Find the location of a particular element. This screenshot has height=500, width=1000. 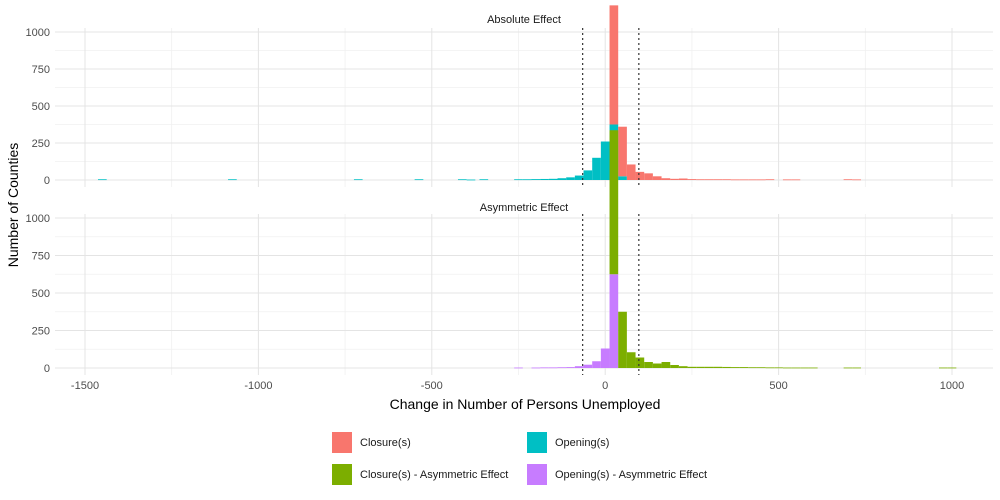

legend-label: Opening(s) is located at coordinates (582, 443).